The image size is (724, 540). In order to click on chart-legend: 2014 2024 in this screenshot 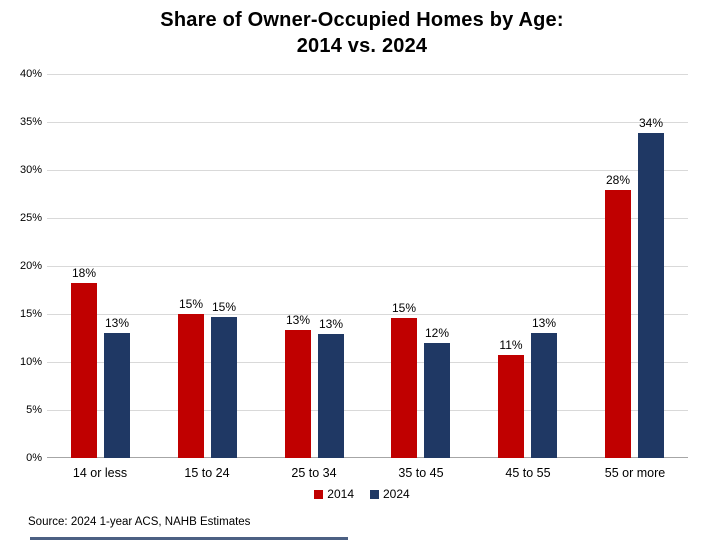, I will do `click(362, 494)`.